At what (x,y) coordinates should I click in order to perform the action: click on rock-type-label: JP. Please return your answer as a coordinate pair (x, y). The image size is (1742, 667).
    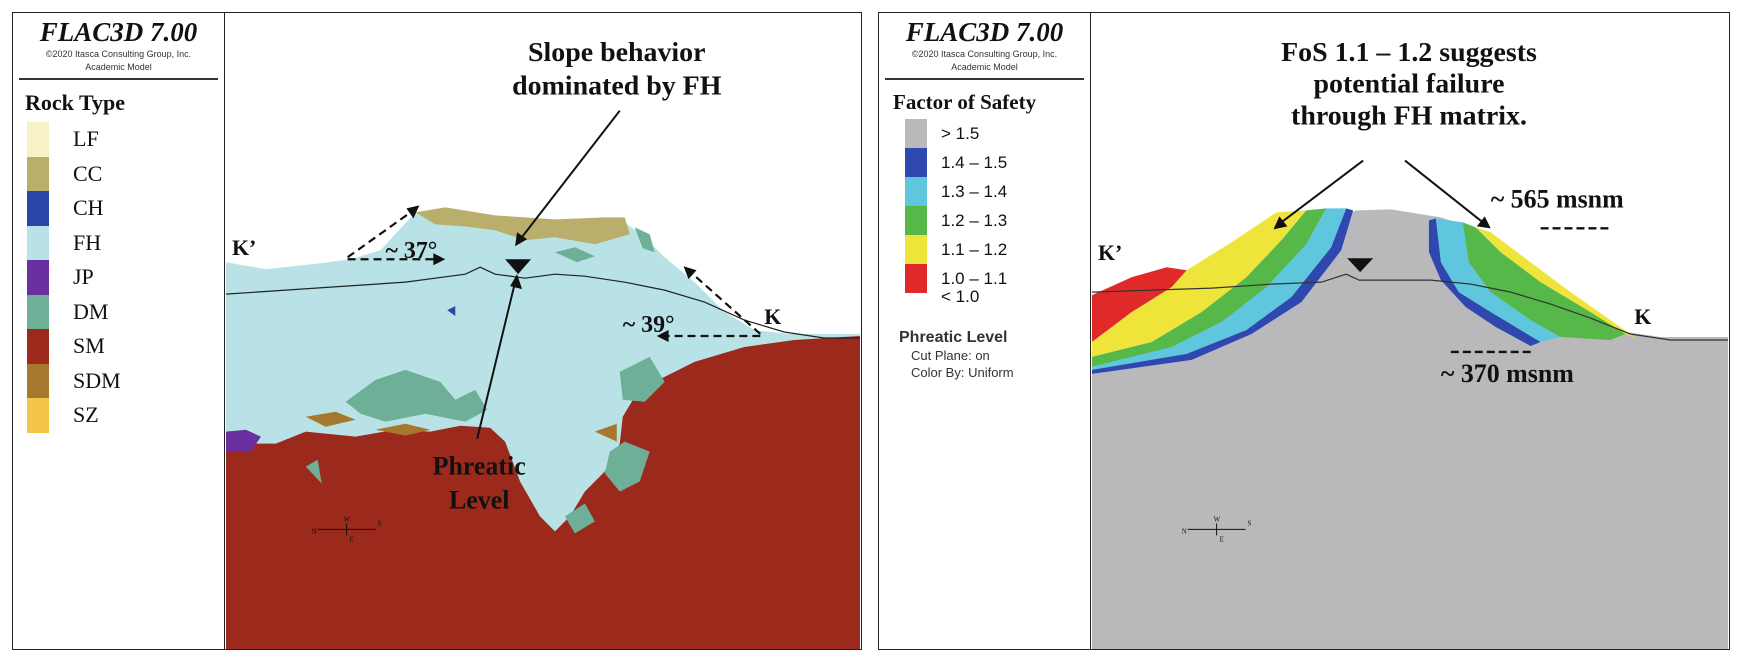
    Looking at the image, I should click on (83, 277).